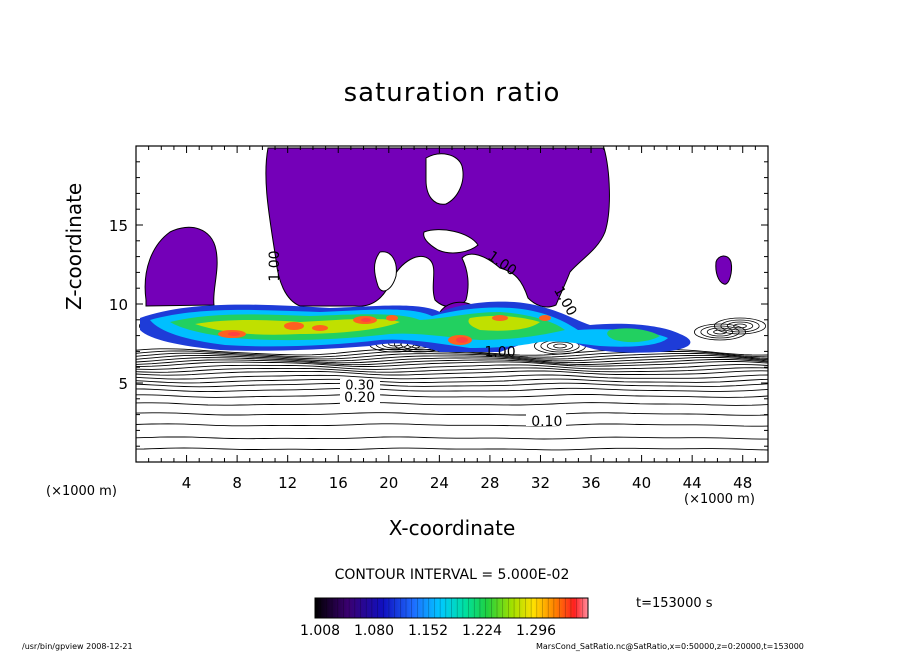 Image resolution: width=904 pixels, height=654 pixels. What do you see at coordinates (719, 499) in the screenshot?
I see `x-axis-unit: (×1000 m)` at bounding box center [719, 499].